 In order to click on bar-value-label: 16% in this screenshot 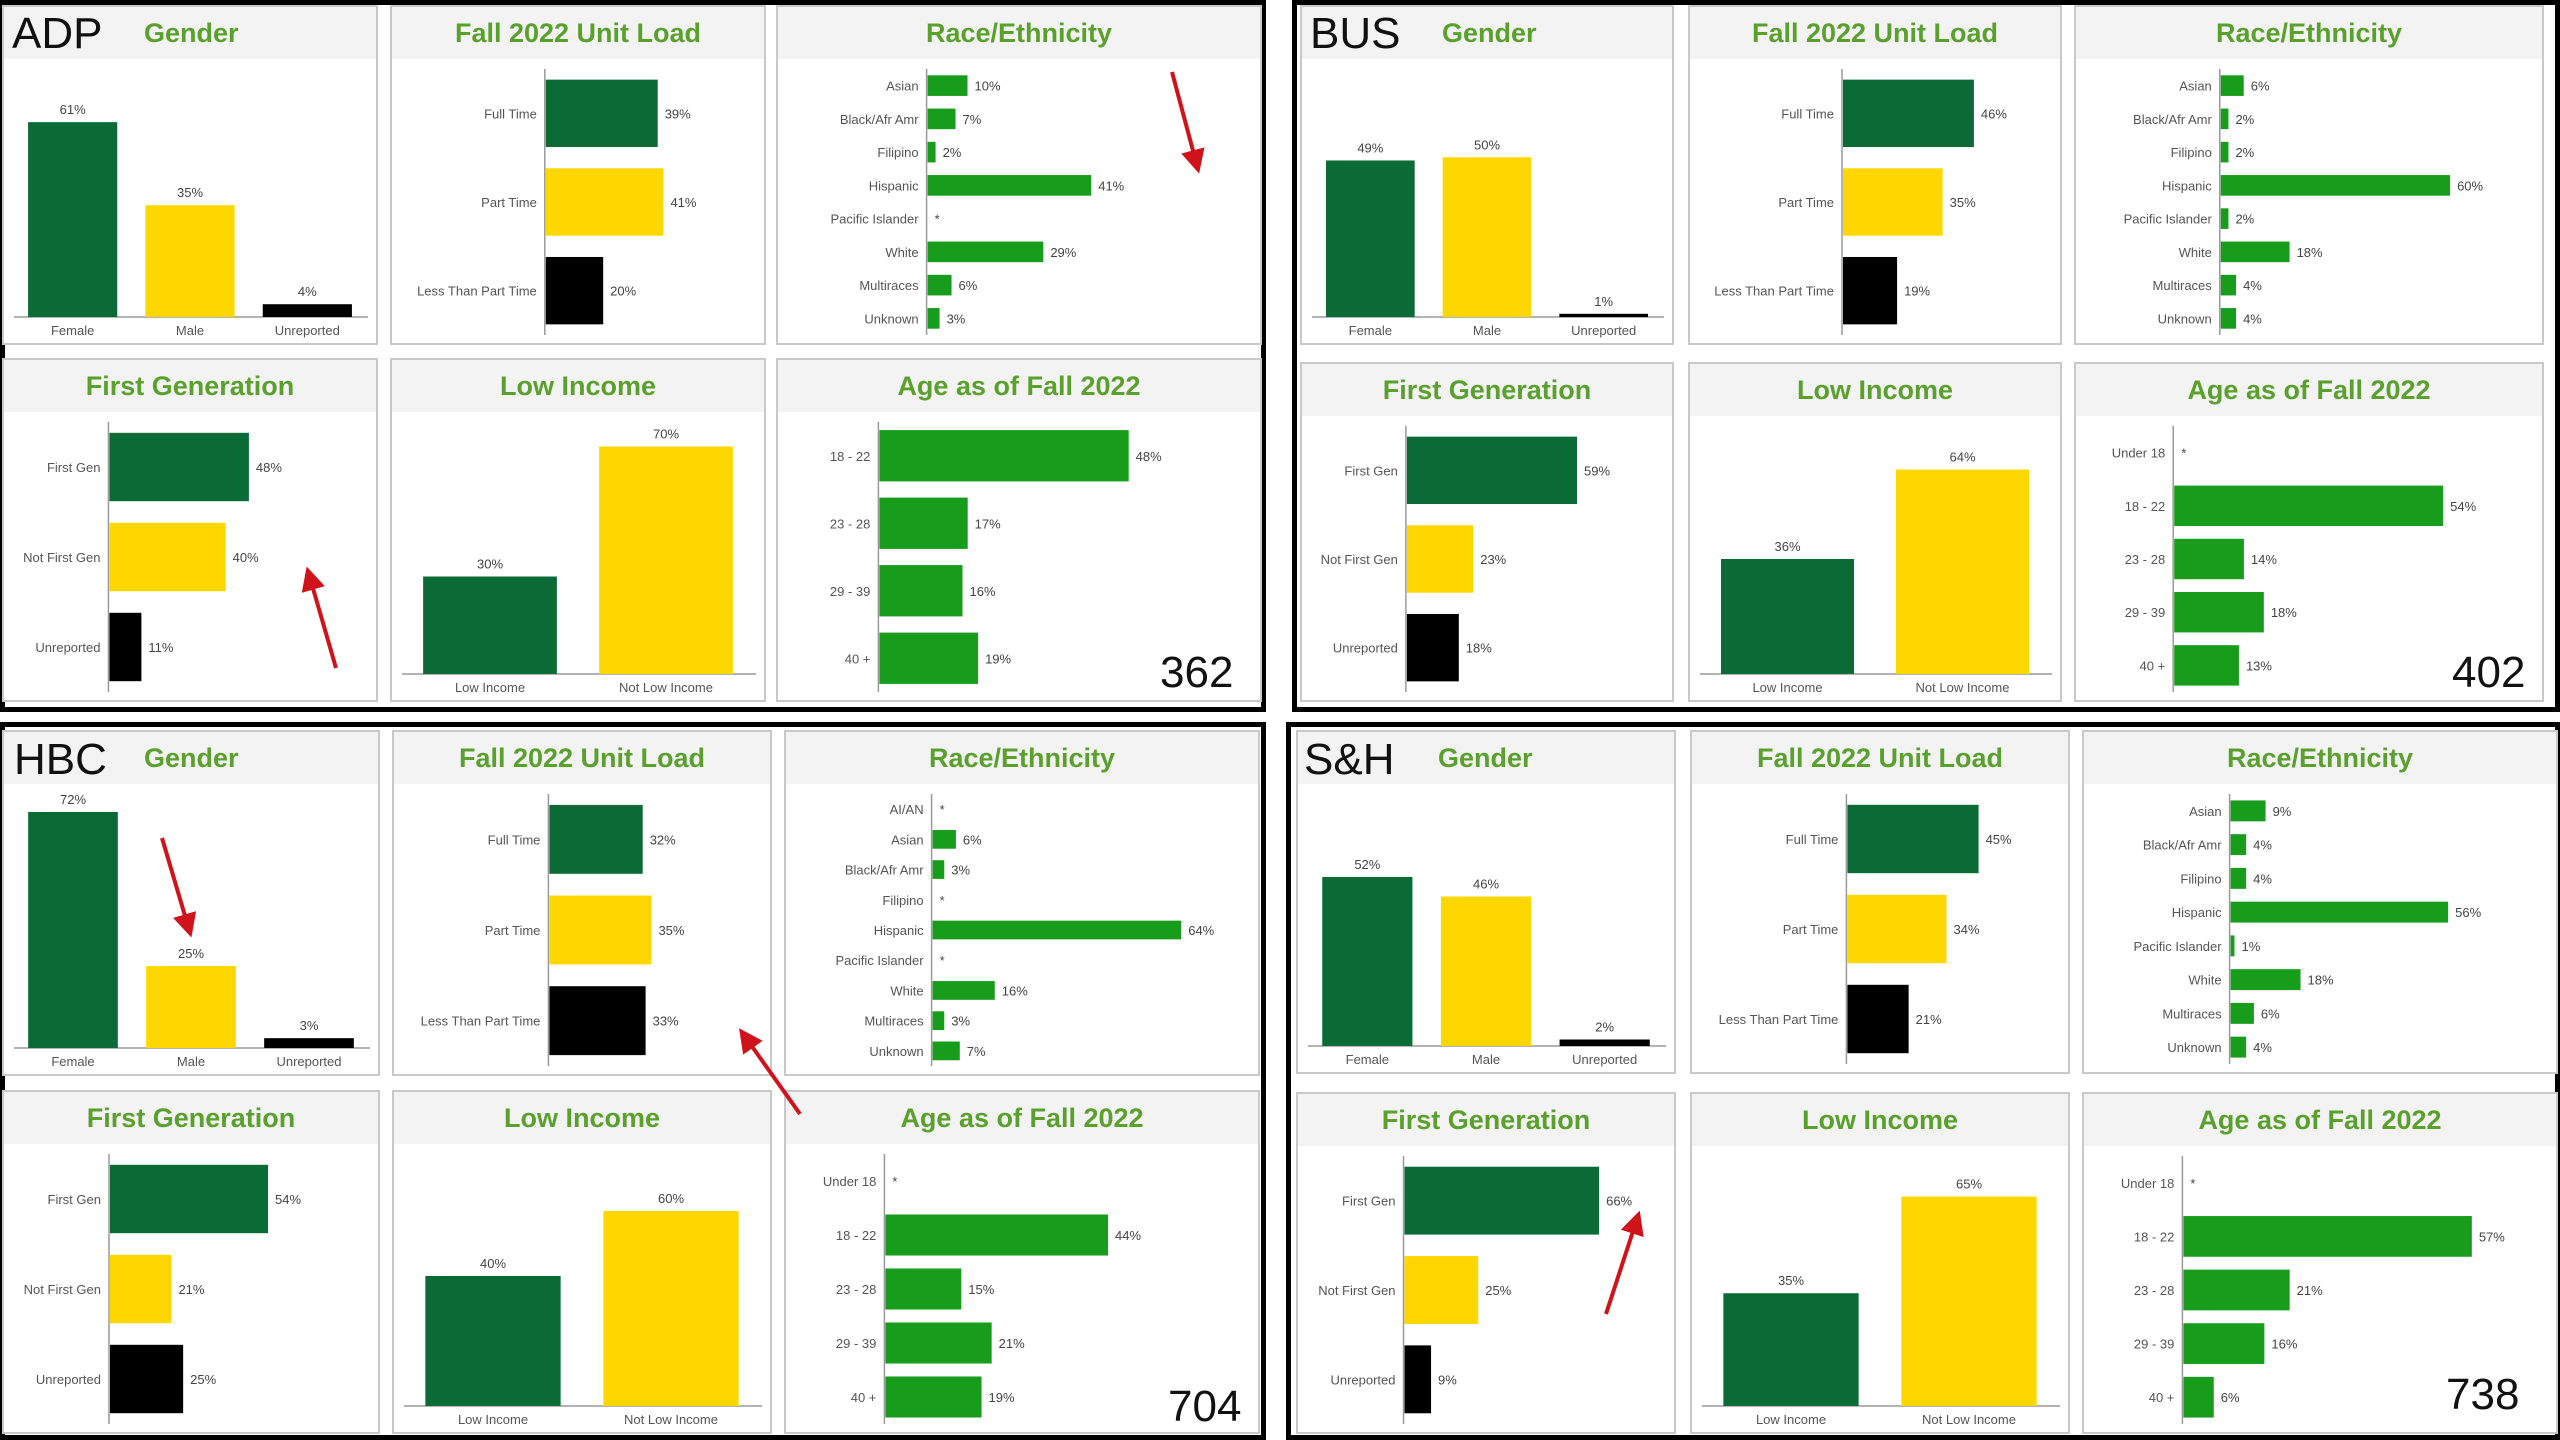, I will do `click(2284, 1344)`.